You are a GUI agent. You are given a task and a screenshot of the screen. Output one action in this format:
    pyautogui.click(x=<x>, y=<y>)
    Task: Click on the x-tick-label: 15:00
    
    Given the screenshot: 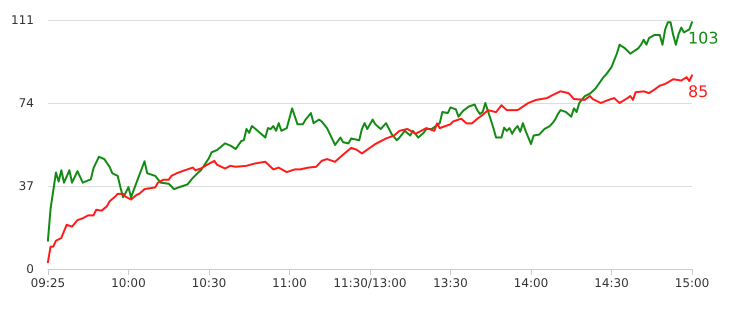 What is the action you would take?
    pyautogui.click(x=692, y=283)
    